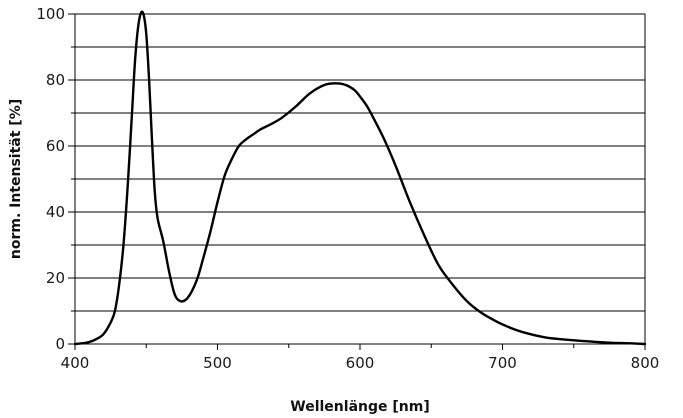 This screenshot has width=683, height=418. Describe the element at coordinates (50, 14) in the screenshot. I see `y-tick-label-100: 100` at that location.